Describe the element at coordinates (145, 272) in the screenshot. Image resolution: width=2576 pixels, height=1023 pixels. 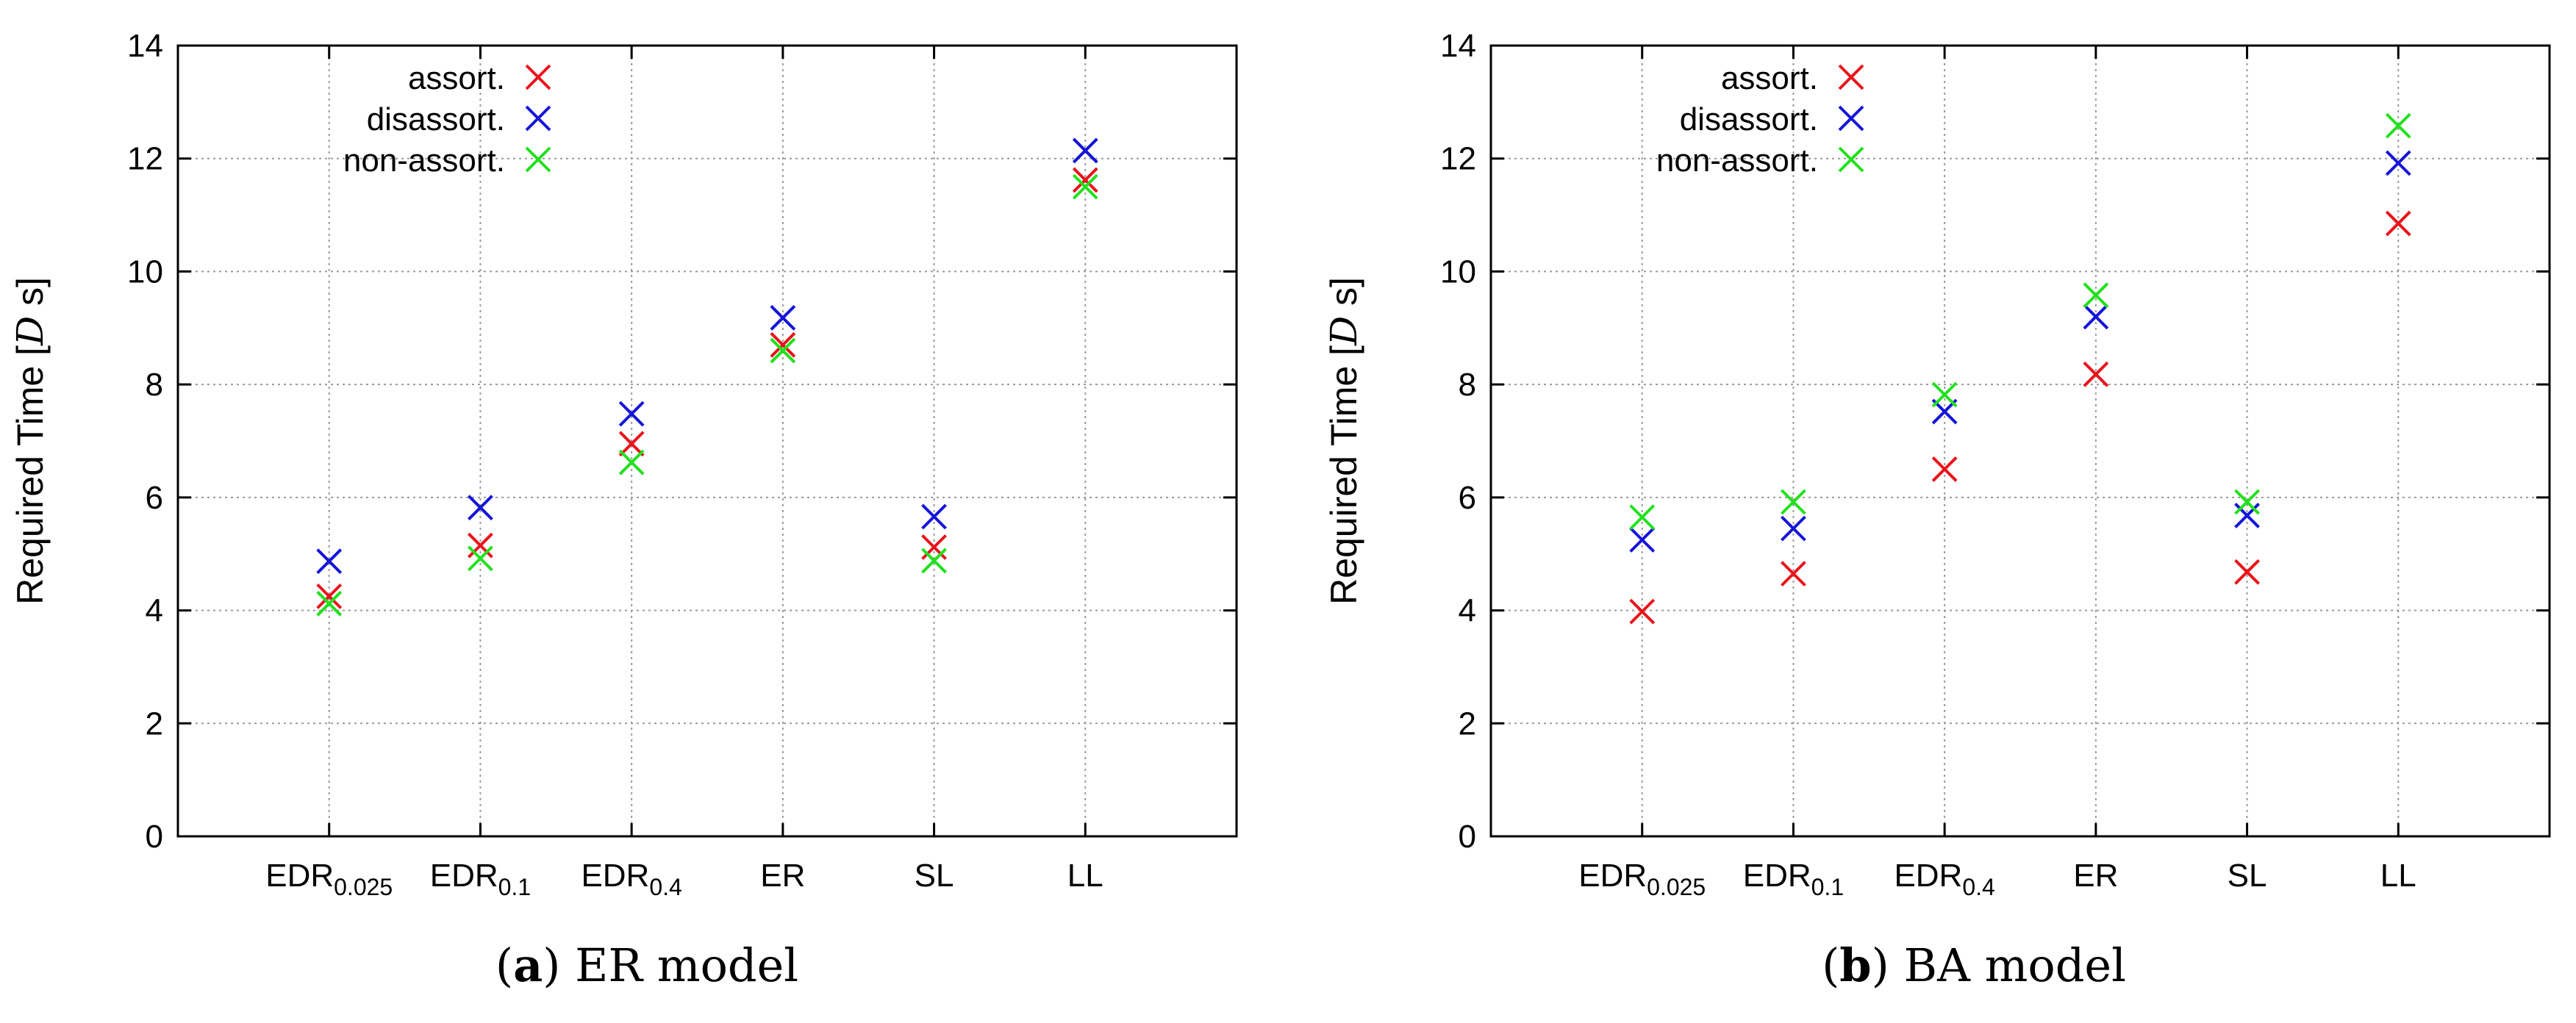
I see `y-tick-label: 10` at that location.